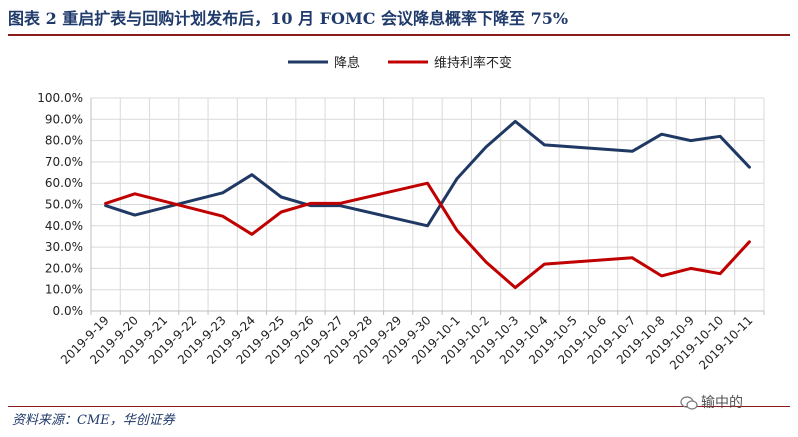 The width and height of the screenshot is (798, 437). What do you see at coordinates (60, 98) in the screenshot?
I see `y-tick-label: 100.0%` at bounding box center [60, 98].